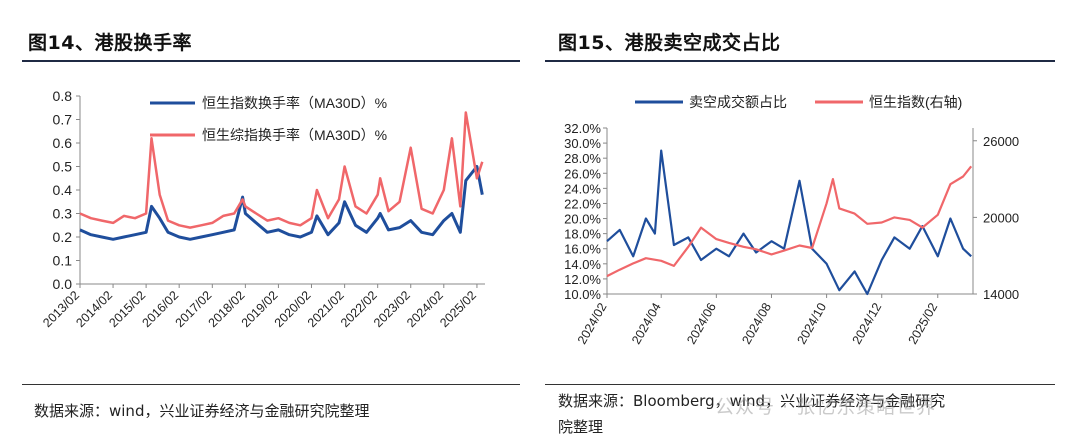  I want to click on y-tick-label: 0.4, so click(63, 190).